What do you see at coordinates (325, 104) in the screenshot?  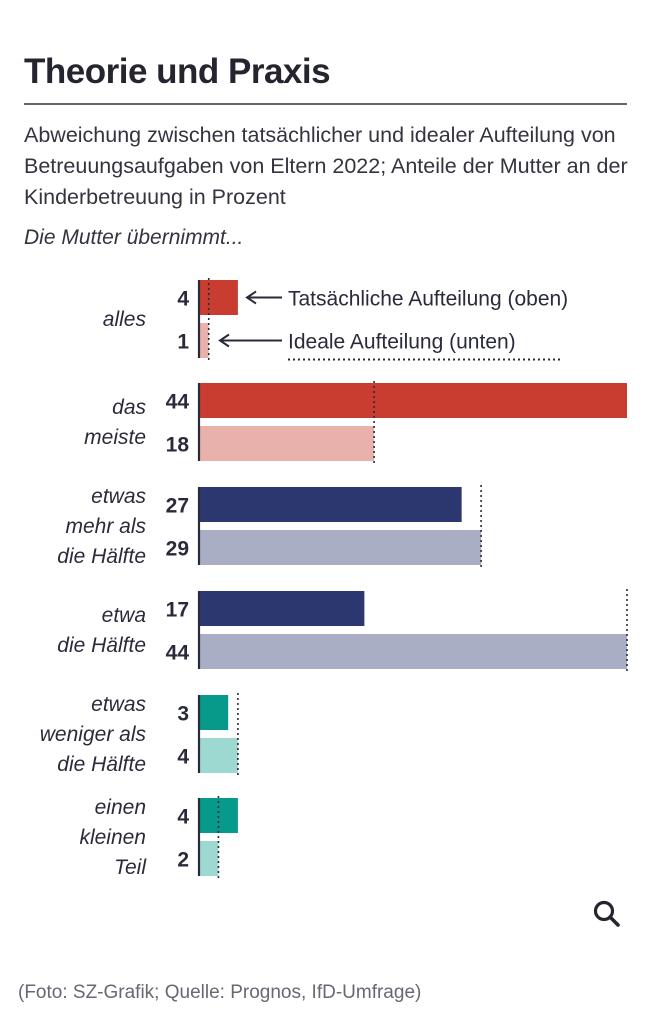 I see `title-divider` at bounding box center [325, 104].